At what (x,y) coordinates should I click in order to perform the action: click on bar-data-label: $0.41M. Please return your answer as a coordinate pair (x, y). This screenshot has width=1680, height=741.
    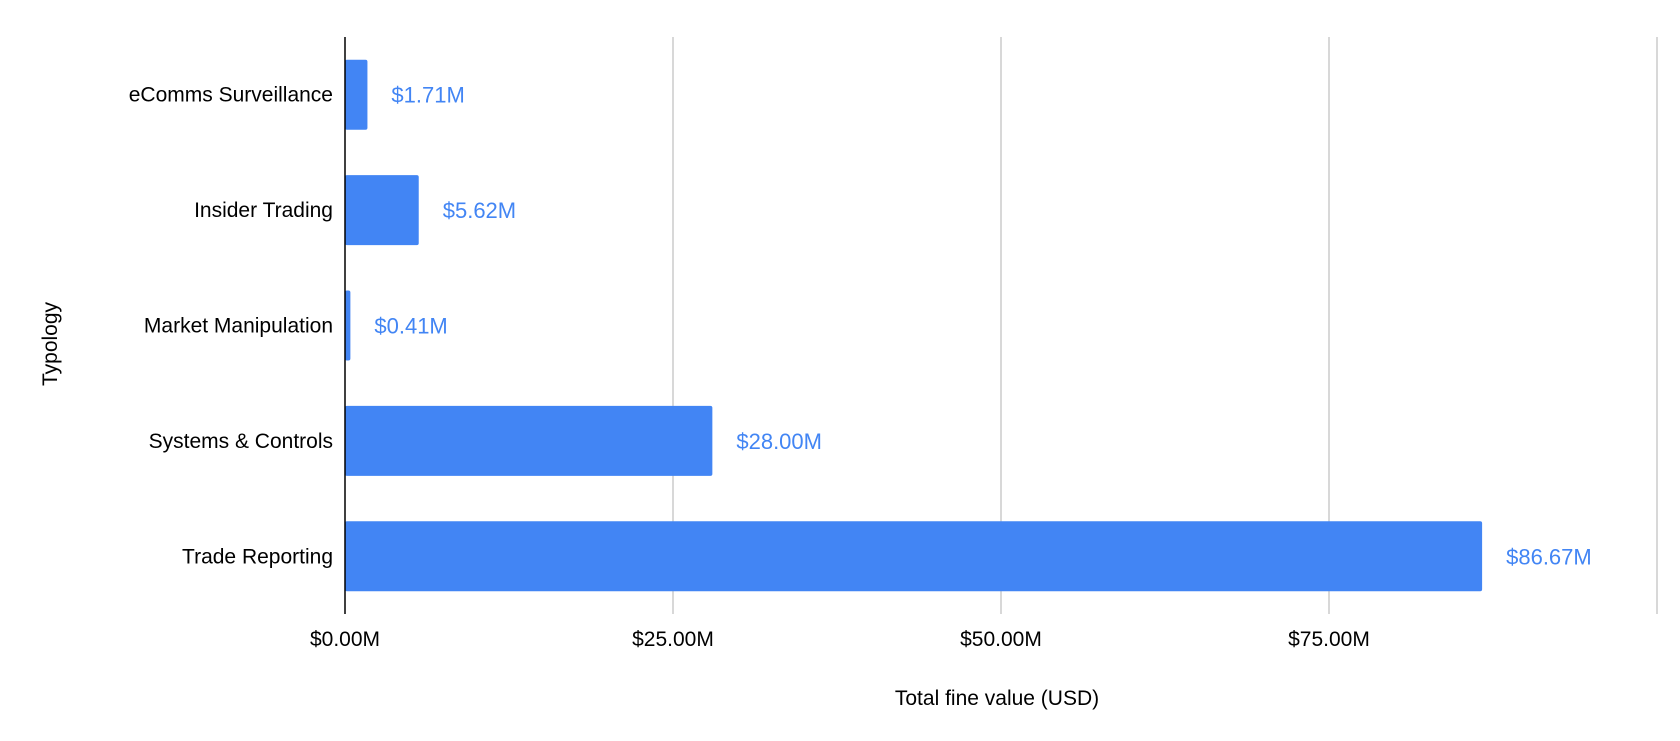
    Looking at the image, I should click on (410, 326).